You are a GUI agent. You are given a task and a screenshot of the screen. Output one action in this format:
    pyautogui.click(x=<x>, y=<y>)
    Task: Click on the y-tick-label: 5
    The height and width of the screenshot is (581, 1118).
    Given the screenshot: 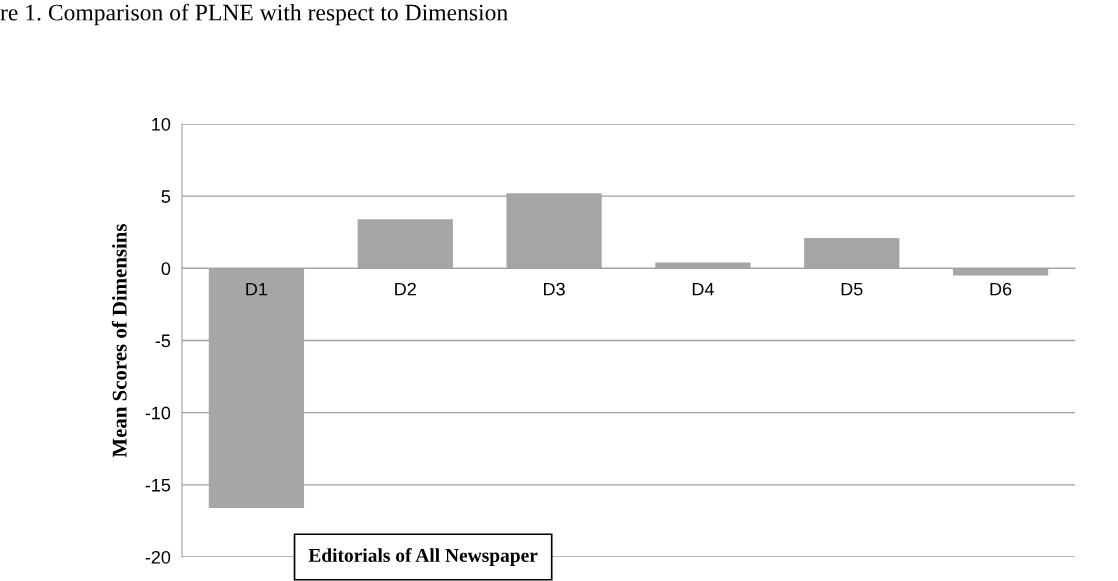 What is the action you would take?
    pyautogui.click(x=166, y=196)
    